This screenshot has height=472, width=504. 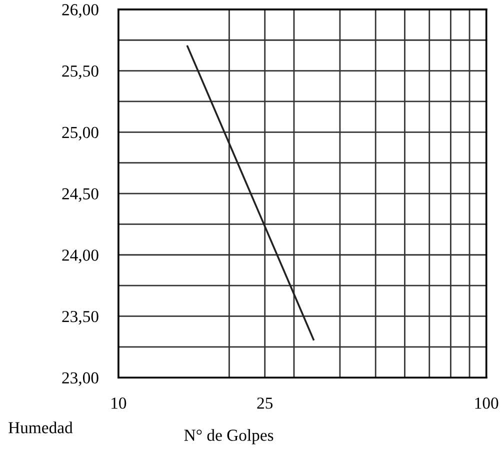 I want to click on x-tick-label: 25, so click(x=265, y=403).